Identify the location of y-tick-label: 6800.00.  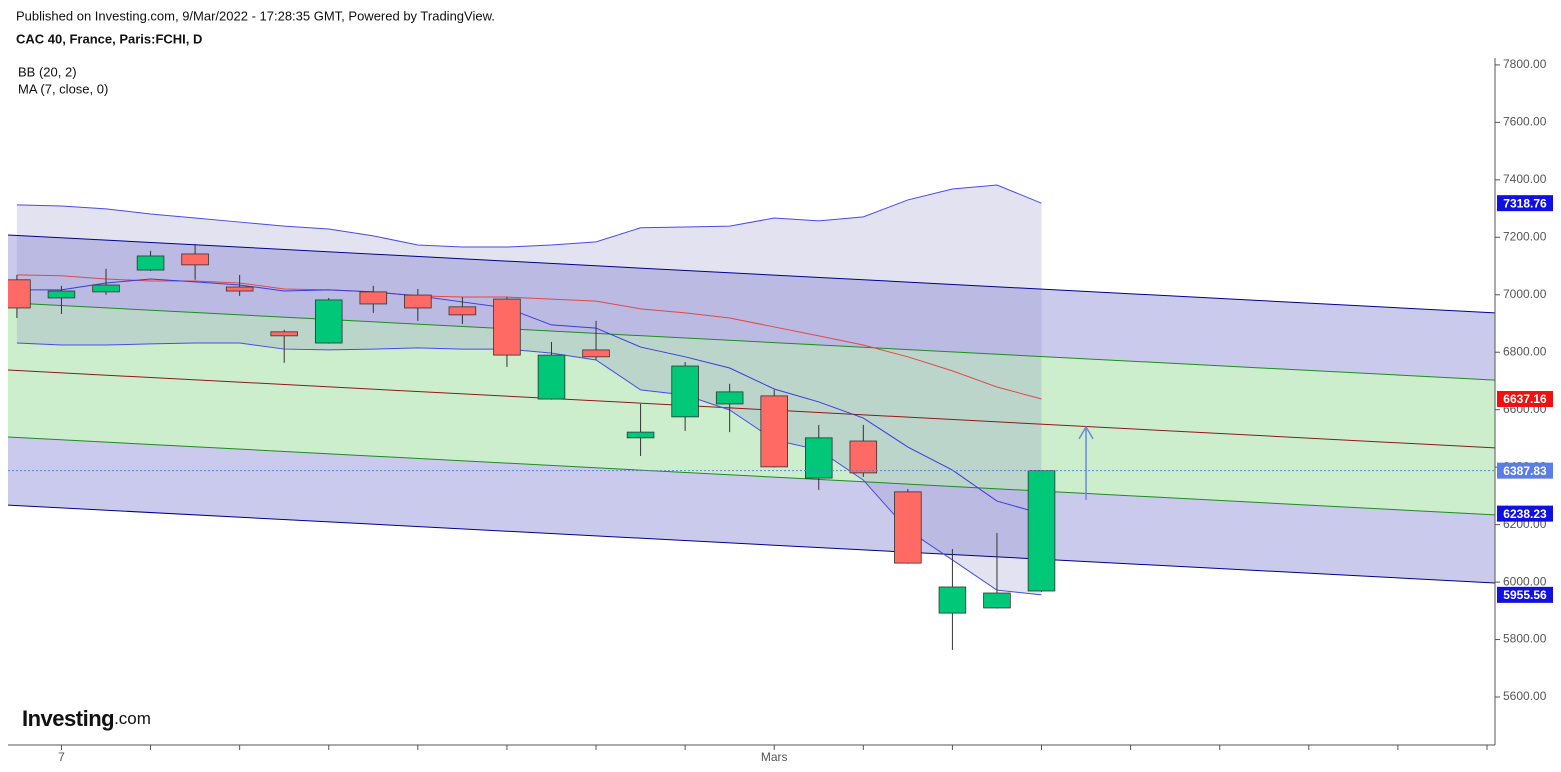
(1525, 351).